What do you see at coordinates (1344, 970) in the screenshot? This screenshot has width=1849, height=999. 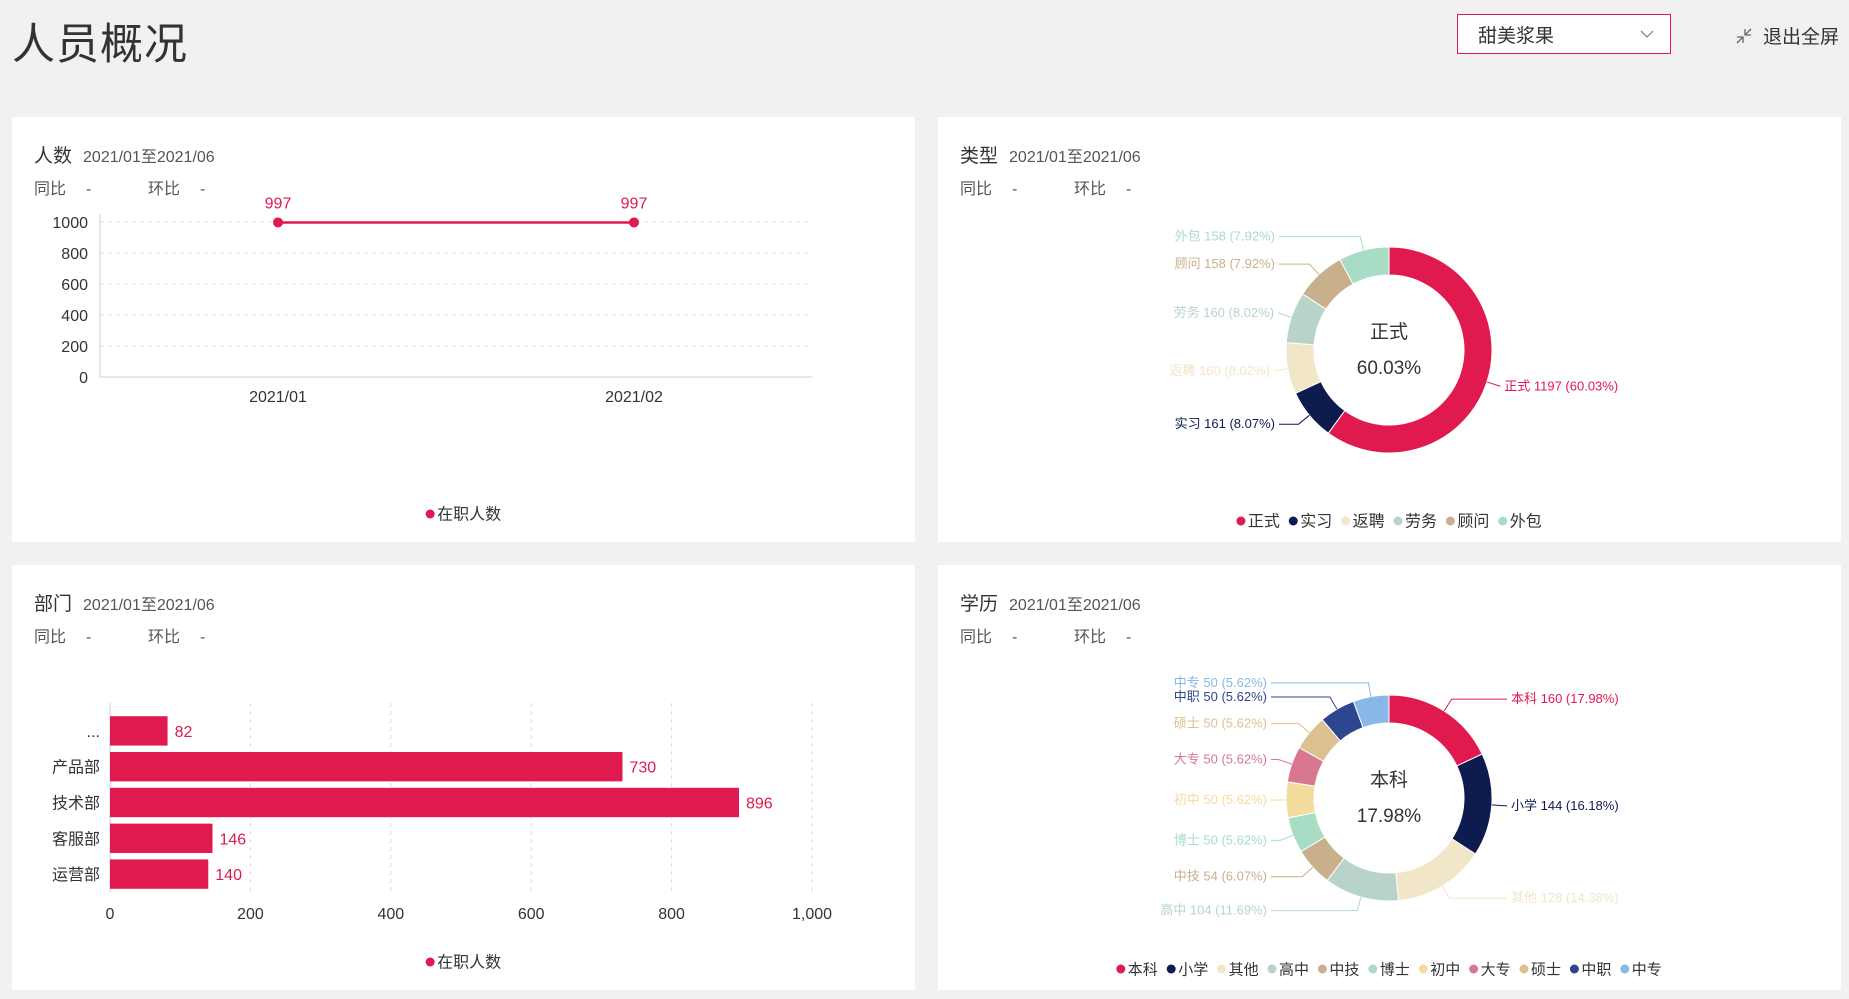 I see `legend-label: 中技` at bounding box center [1344, 970].